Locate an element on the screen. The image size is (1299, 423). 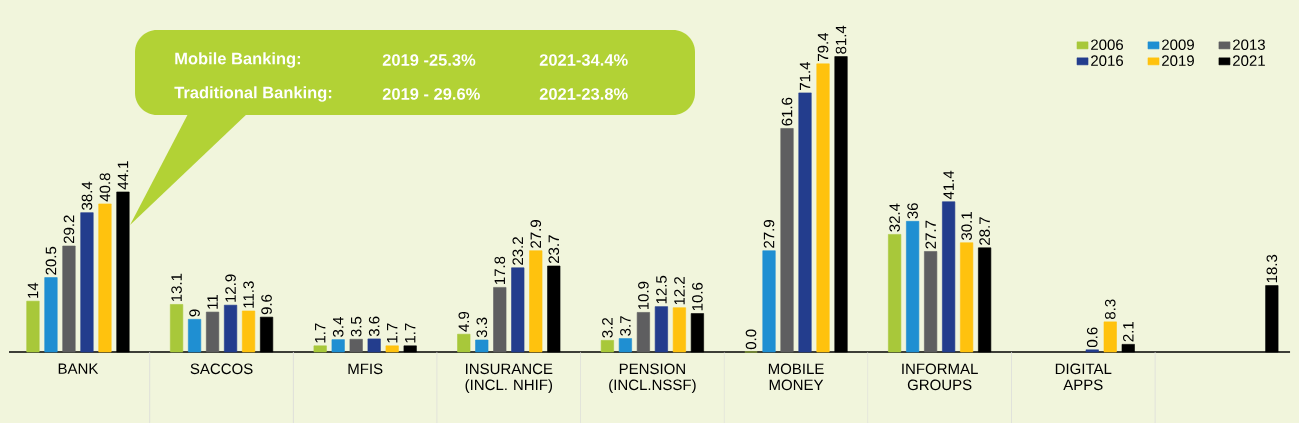
data-label: 3.7 is located at coordinates (625, 326).